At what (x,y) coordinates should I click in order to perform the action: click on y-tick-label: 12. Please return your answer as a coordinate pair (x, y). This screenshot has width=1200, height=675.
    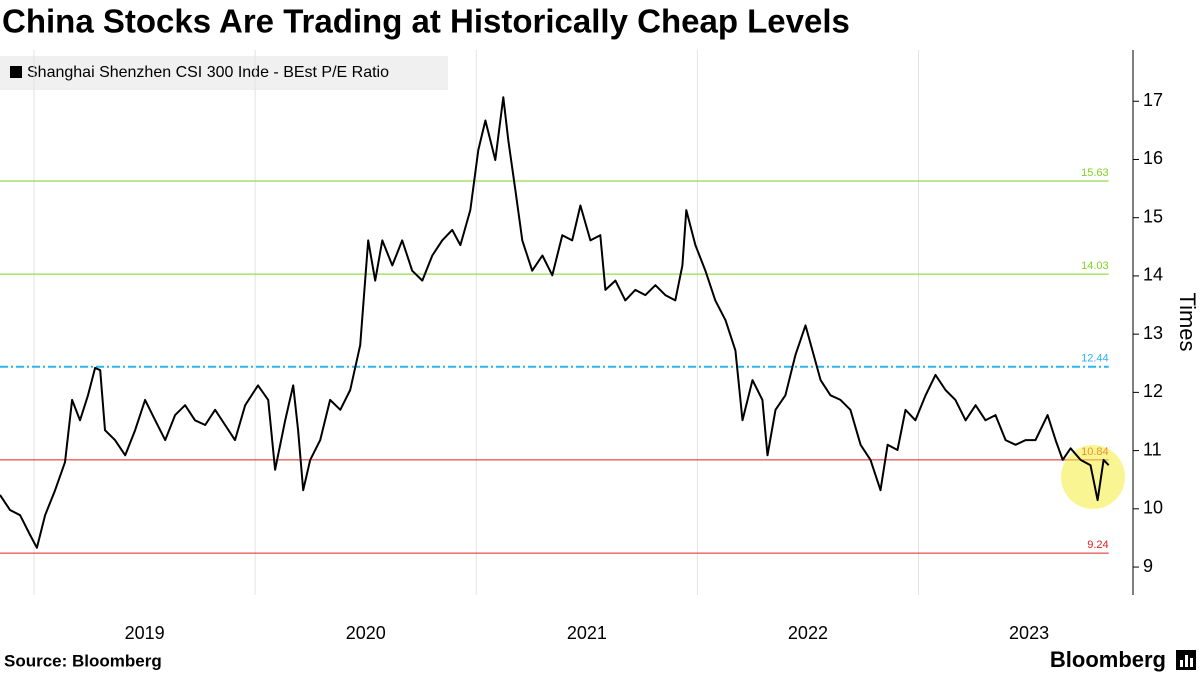
    Looking at the image, I should click on (1153, 391).